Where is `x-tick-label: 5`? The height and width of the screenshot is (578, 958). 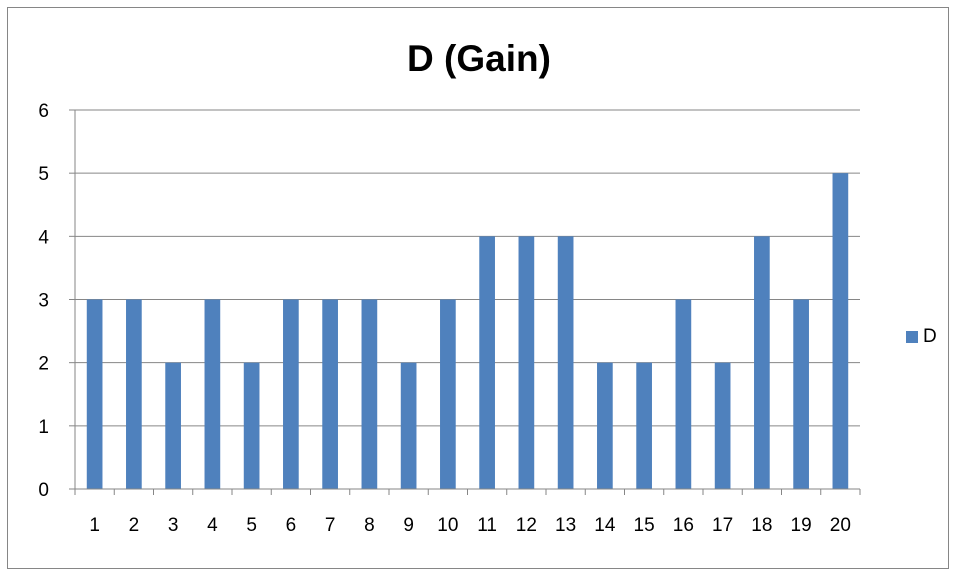
x-tick-label: 5 is located at coordinates (251, 525).